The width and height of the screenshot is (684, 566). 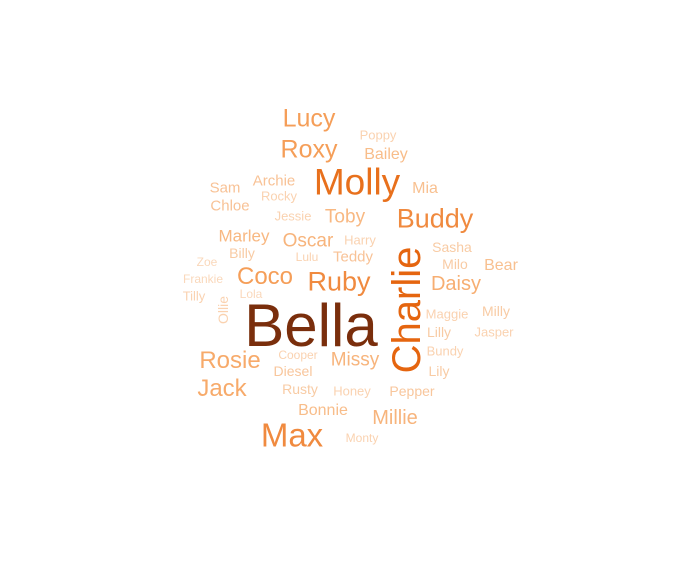 I want to click on word-diesel: Diesel, so click(x=293, y=371).